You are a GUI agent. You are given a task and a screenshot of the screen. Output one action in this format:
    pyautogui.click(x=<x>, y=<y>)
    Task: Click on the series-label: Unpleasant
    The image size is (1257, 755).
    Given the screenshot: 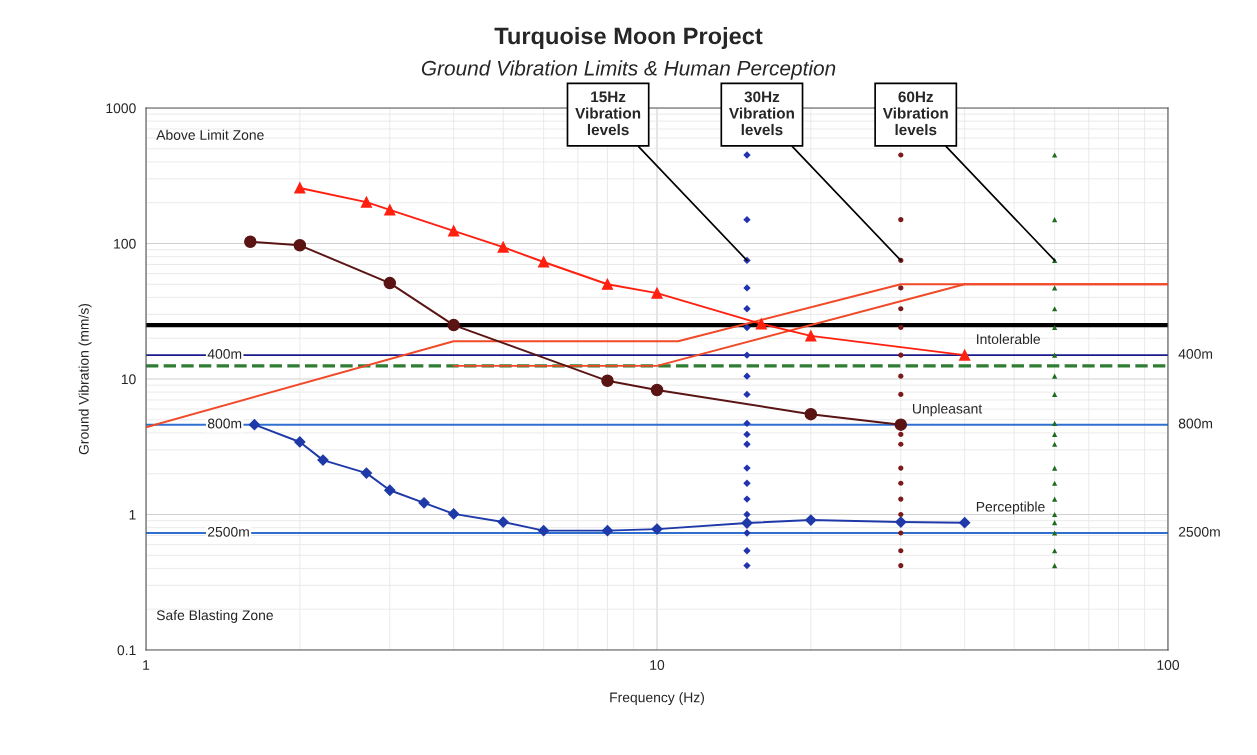 What is the action you would take?
    pyautogui.click(x=947, y=410)
    